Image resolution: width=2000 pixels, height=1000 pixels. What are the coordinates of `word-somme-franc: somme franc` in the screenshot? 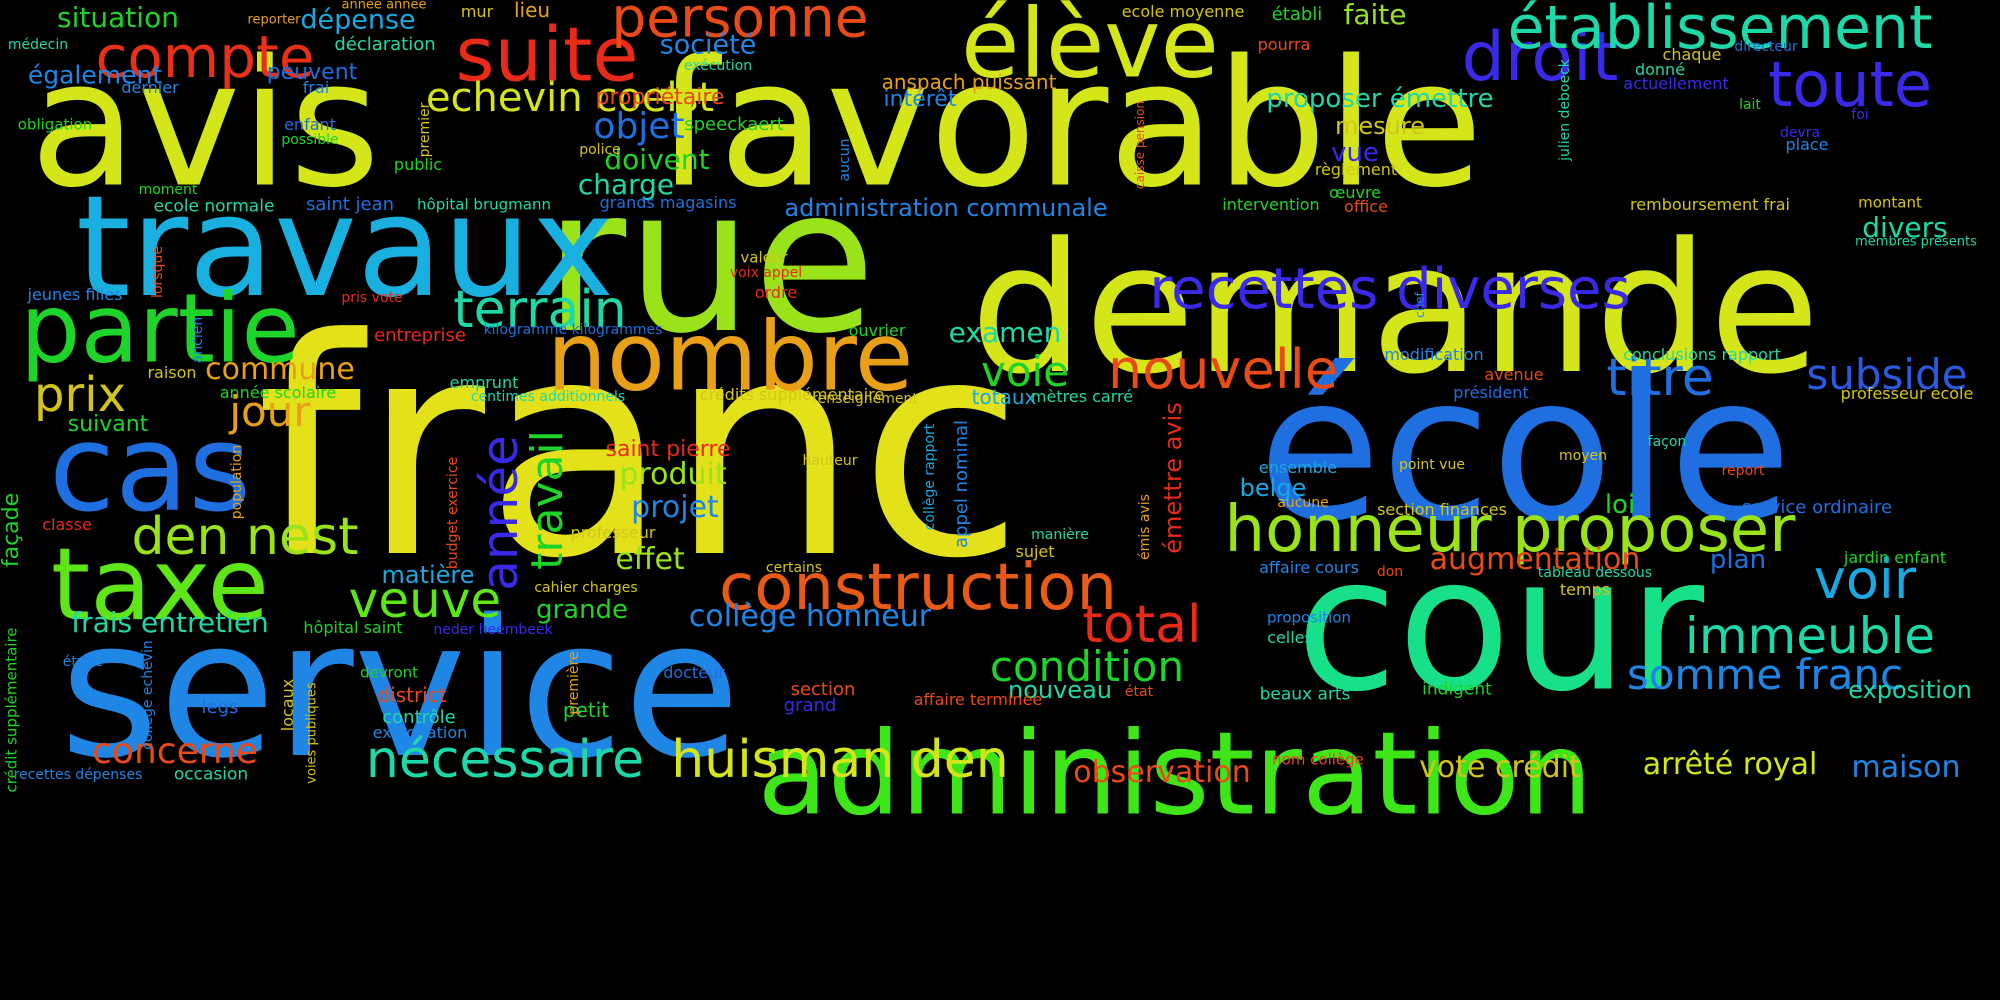 It's located at (1765, 674).